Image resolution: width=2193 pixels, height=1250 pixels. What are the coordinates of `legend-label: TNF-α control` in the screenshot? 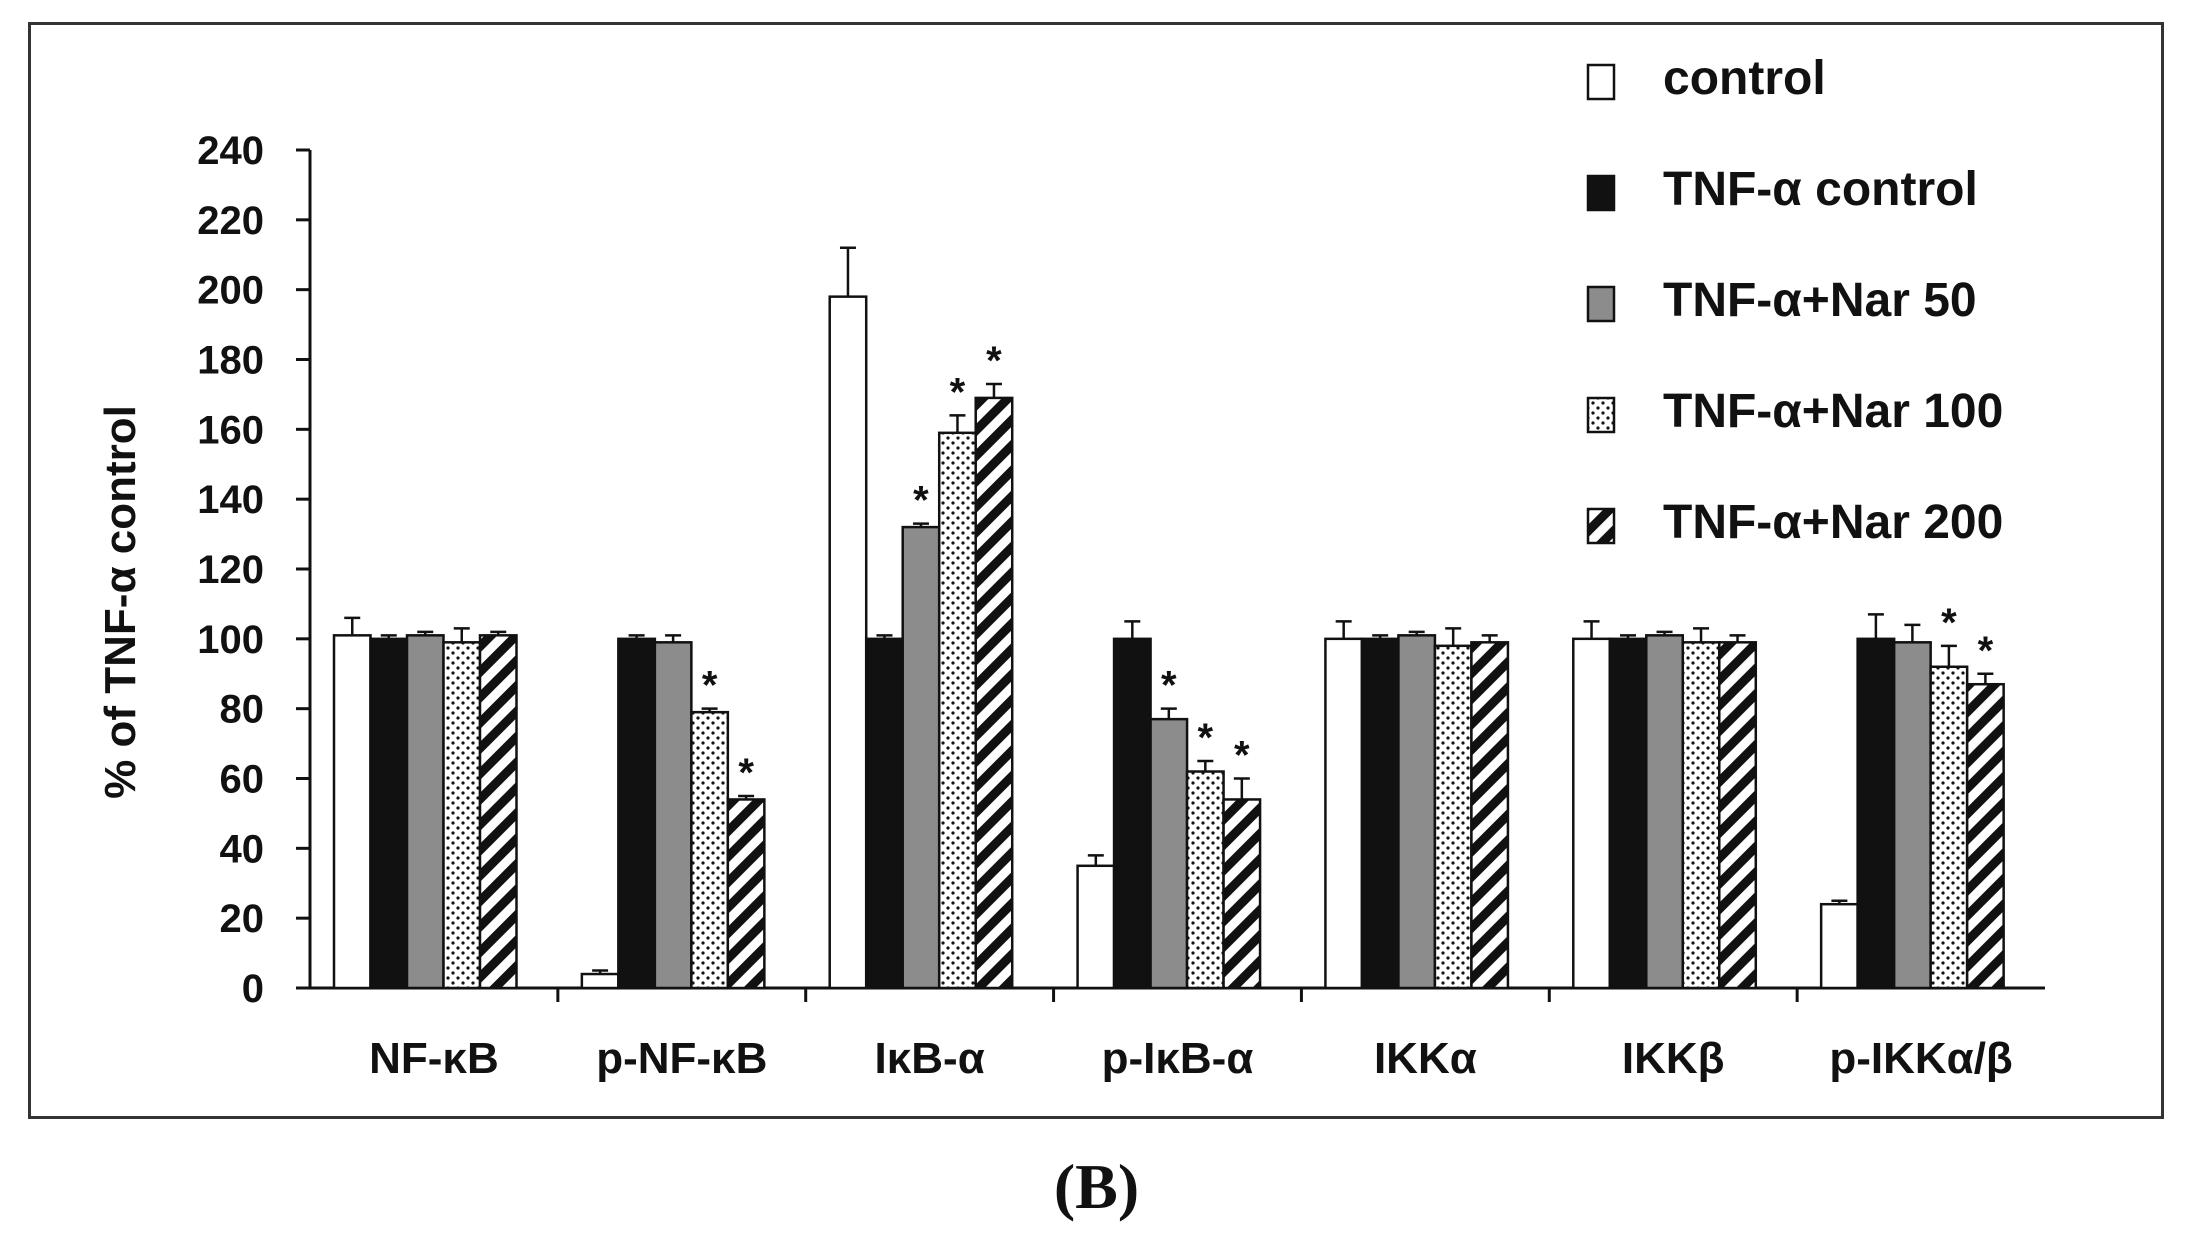 It's located at (1820, 189).